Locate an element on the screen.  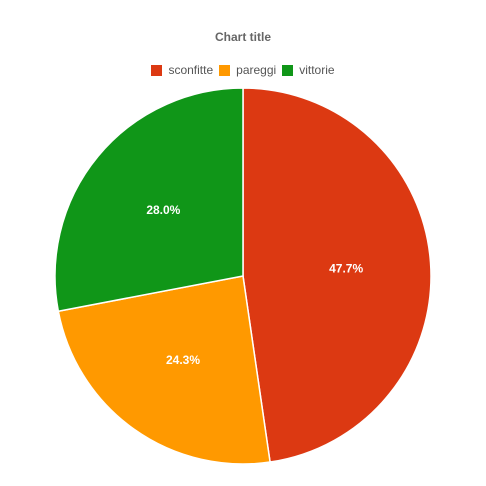
legend-item-vittorie: vittorie is located at coordinates (308, 70).